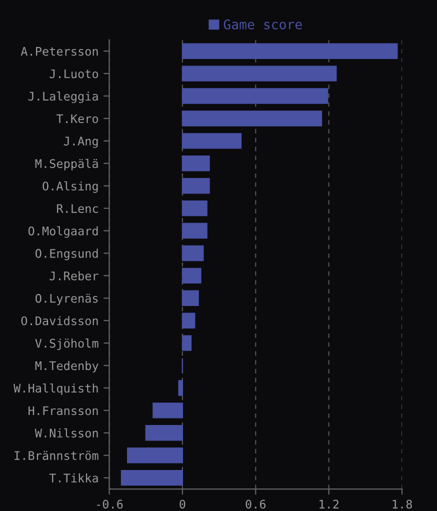 This screenshot has height=511, width=437. I want to click on y-tick-label: O.Engsund, so click(67, 254).